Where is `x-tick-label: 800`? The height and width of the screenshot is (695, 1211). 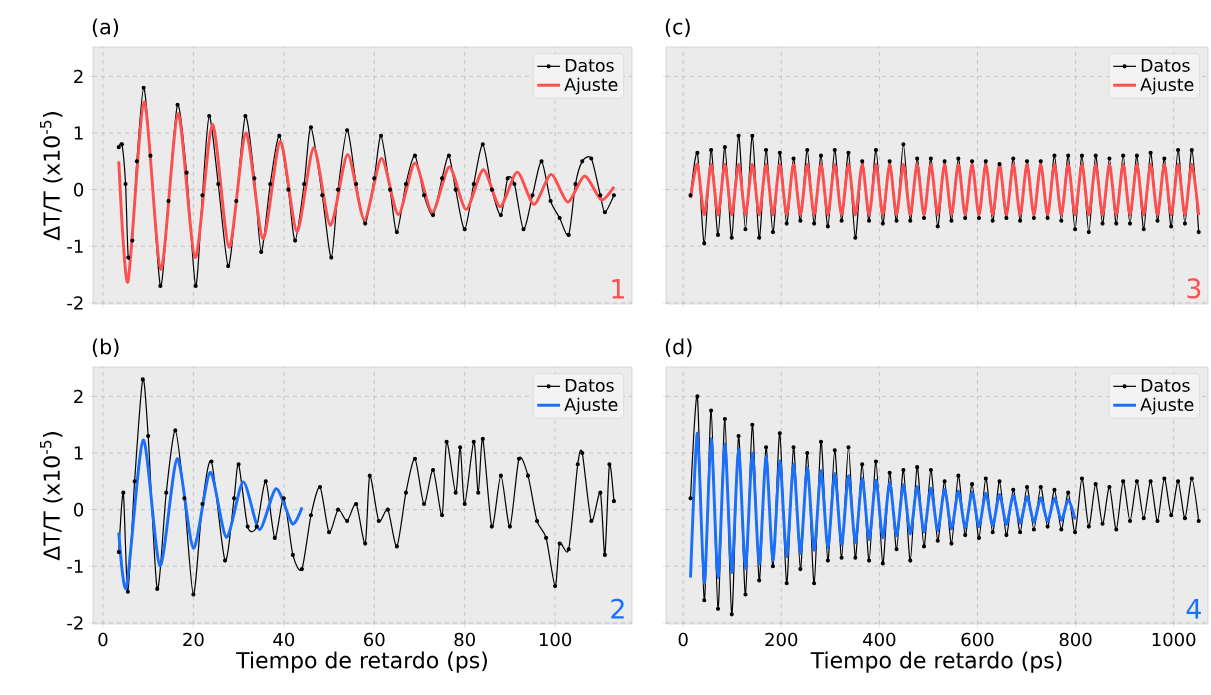
x-tick-label: 800 is located at coordinates (1075, 639).